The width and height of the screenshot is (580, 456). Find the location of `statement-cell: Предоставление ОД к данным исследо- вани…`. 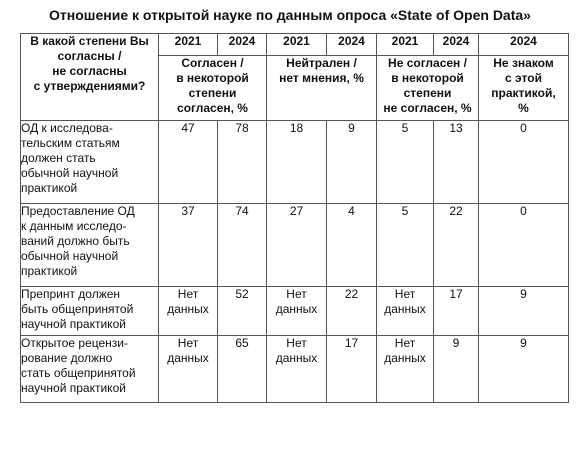

statement-cell: Предоставление ОД к данным исследо- вани… is located at coordinates (89, 245).